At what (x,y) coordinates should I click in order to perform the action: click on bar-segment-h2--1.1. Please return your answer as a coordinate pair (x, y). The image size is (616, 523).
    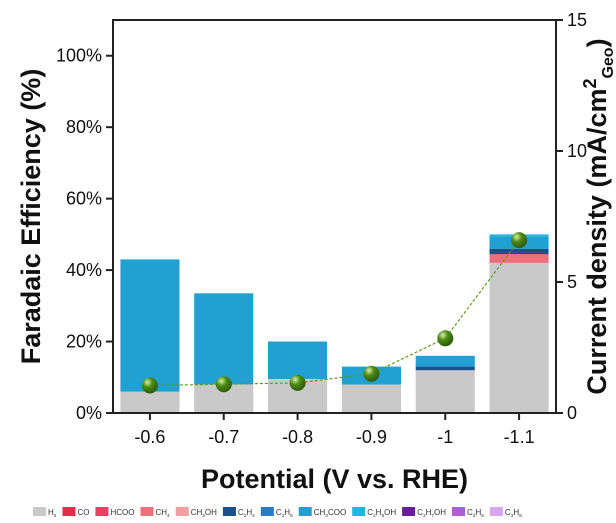
    Looking at the image, I should click on (519, 337).